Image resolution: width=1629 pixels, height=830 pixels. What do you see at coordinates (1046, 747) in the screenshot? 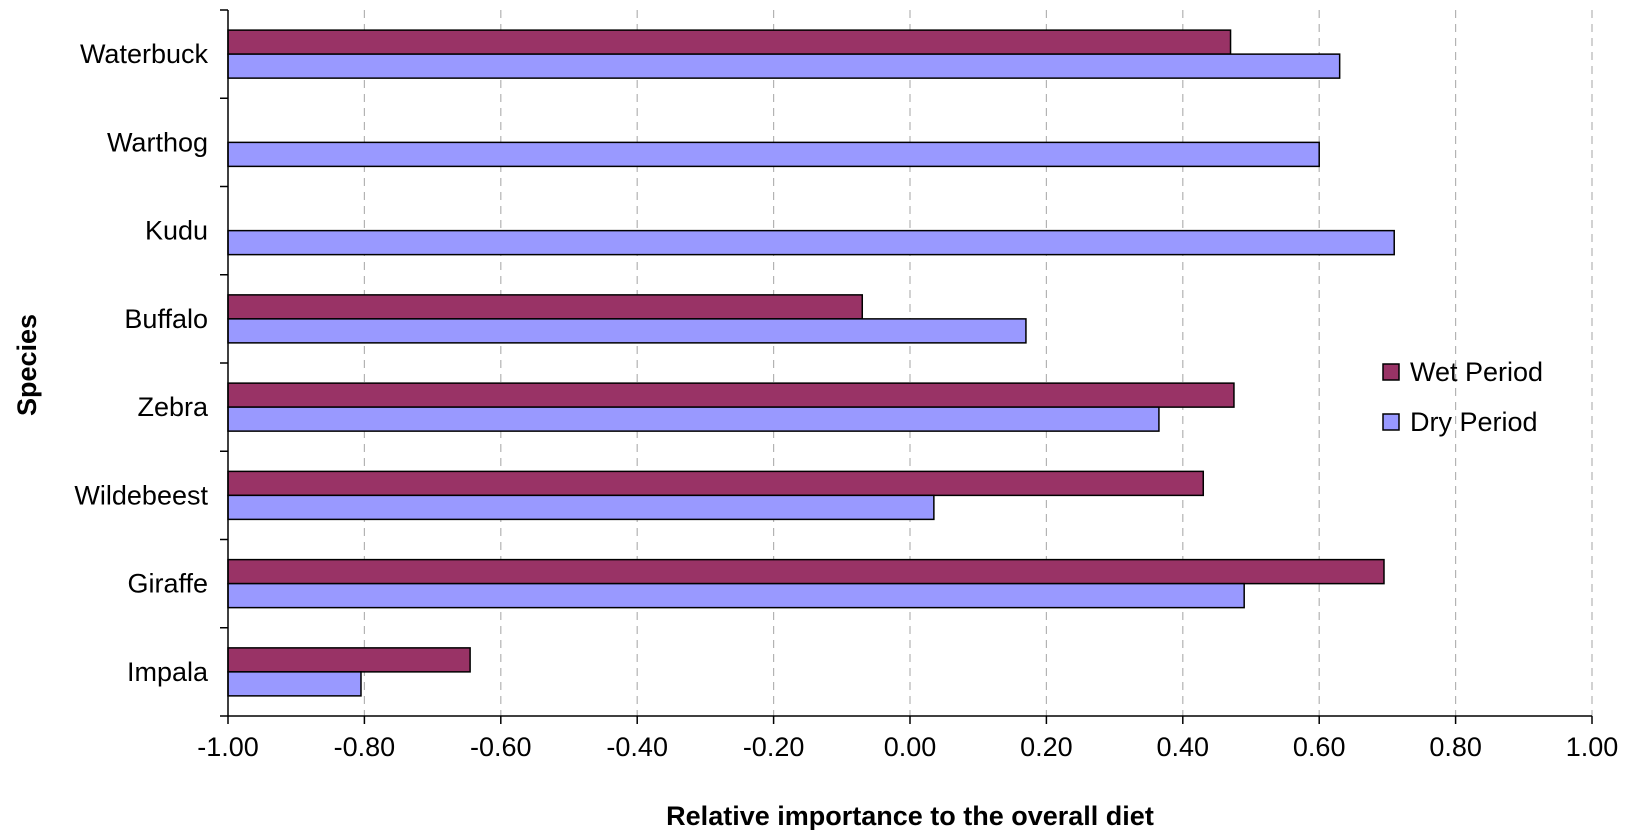
I see `x-tick-label: 0.20` at bounding box center [1046, 747].